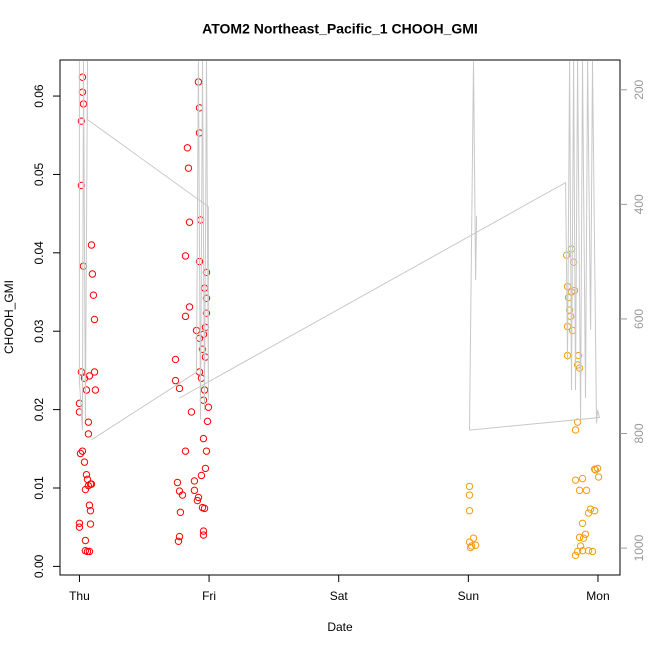 This screenshot has width=650, height=650. I want to click on y-tick-label: 0.00, so click(39, 566).